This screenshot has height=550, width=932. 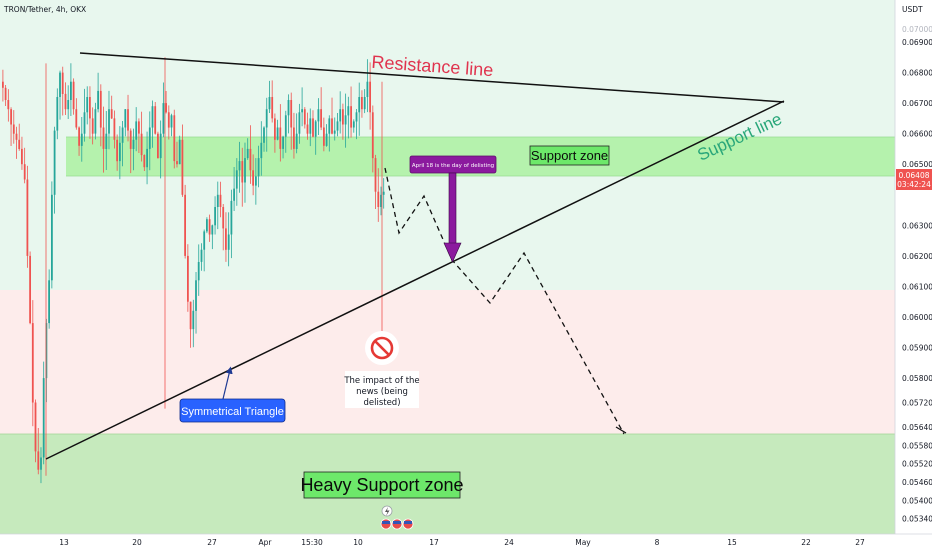 I want to click on no-entry-slash, so click(x=382, y=348).